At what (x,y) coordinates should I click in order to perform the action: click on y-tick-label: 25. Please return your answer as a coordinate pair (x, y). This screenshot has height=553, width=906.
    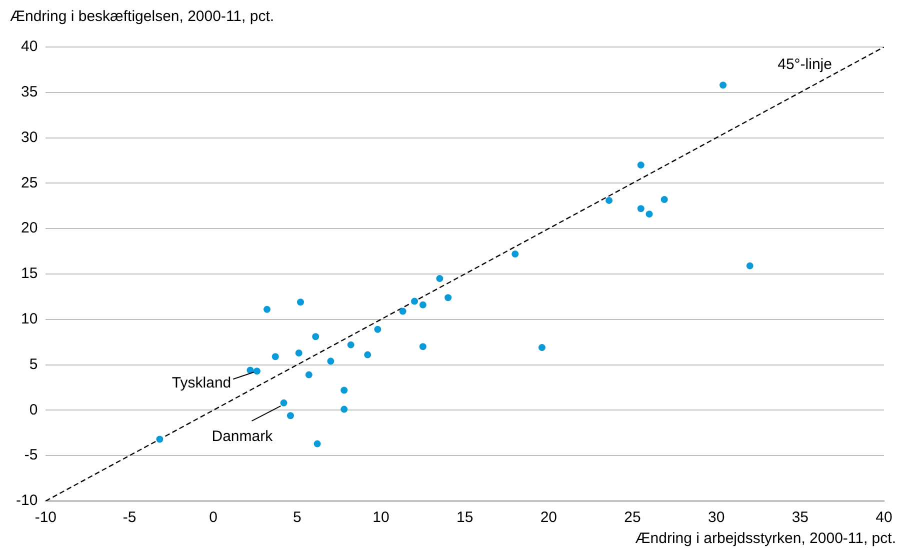
    Looking at the image, I should click on (29, 183).